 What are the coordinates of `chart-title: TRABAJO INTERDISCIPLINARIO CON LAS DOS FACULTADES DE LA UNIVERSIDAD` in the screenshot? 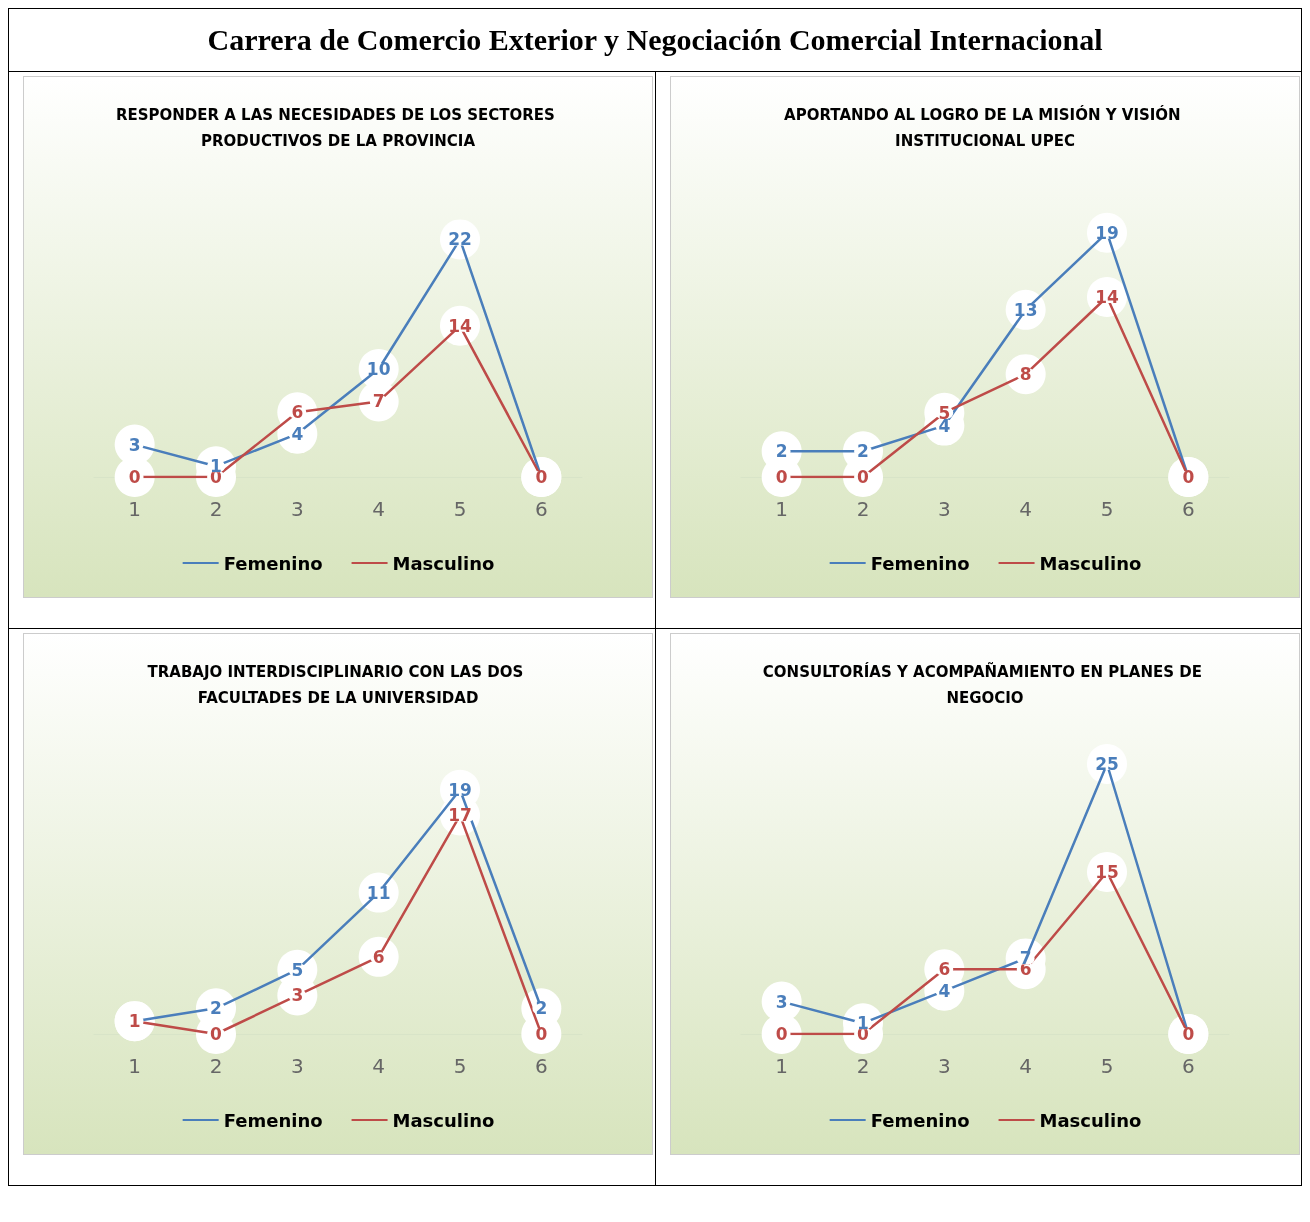 It's located at (338, 685).